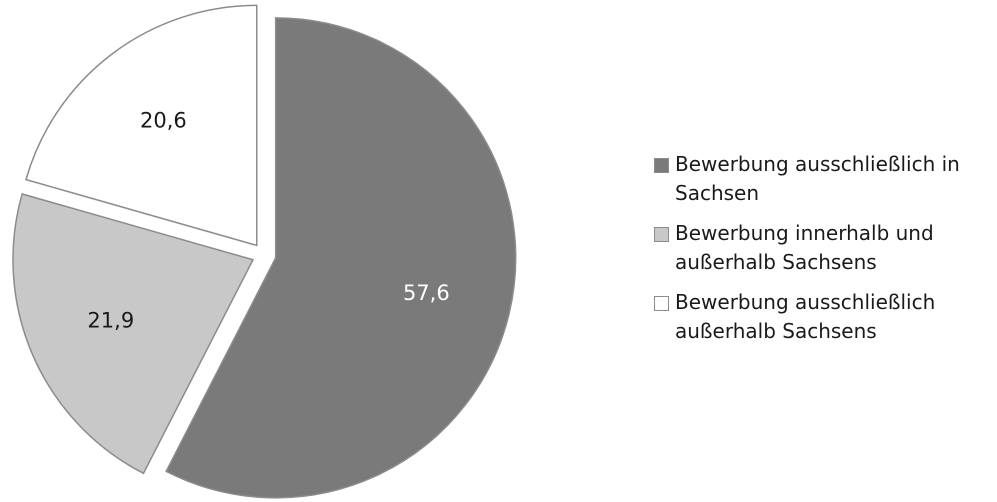 The image size is (997, 502). I want to click on slice-ausserhalb, so click(141, 125).